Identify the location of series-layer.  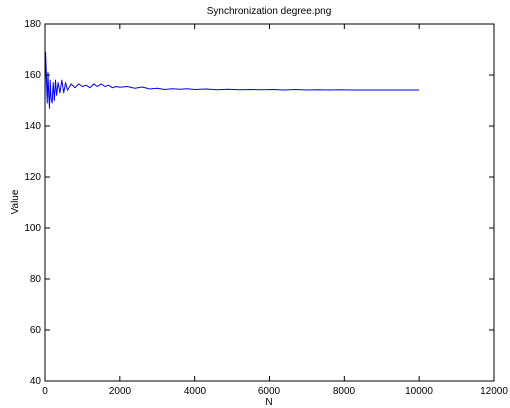
(232, 80).